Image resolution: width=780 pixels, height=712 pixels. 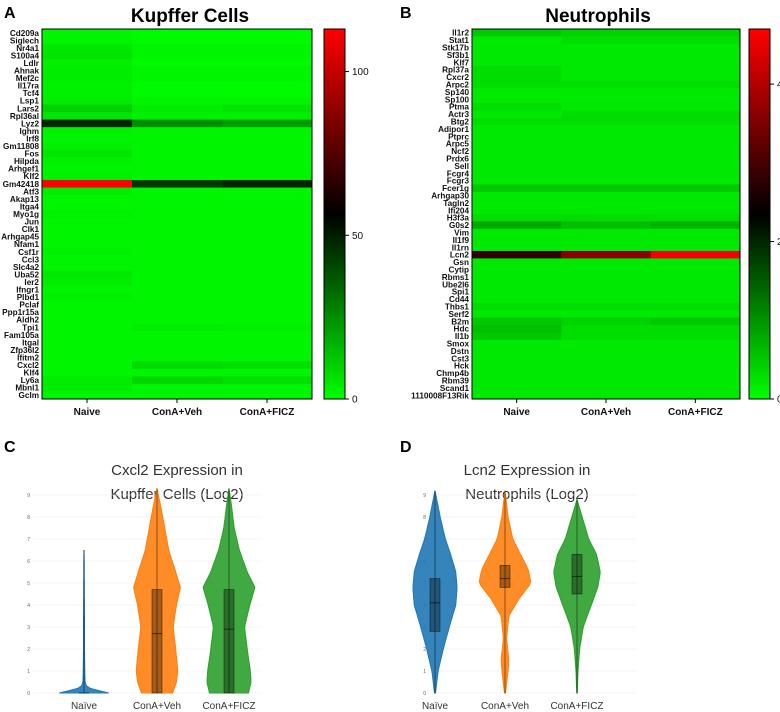 What do you see at coordinates (459, 40) in the screenshot?
I see `row-label-neutrophils: Stat1` at bounding box center [459, 40].